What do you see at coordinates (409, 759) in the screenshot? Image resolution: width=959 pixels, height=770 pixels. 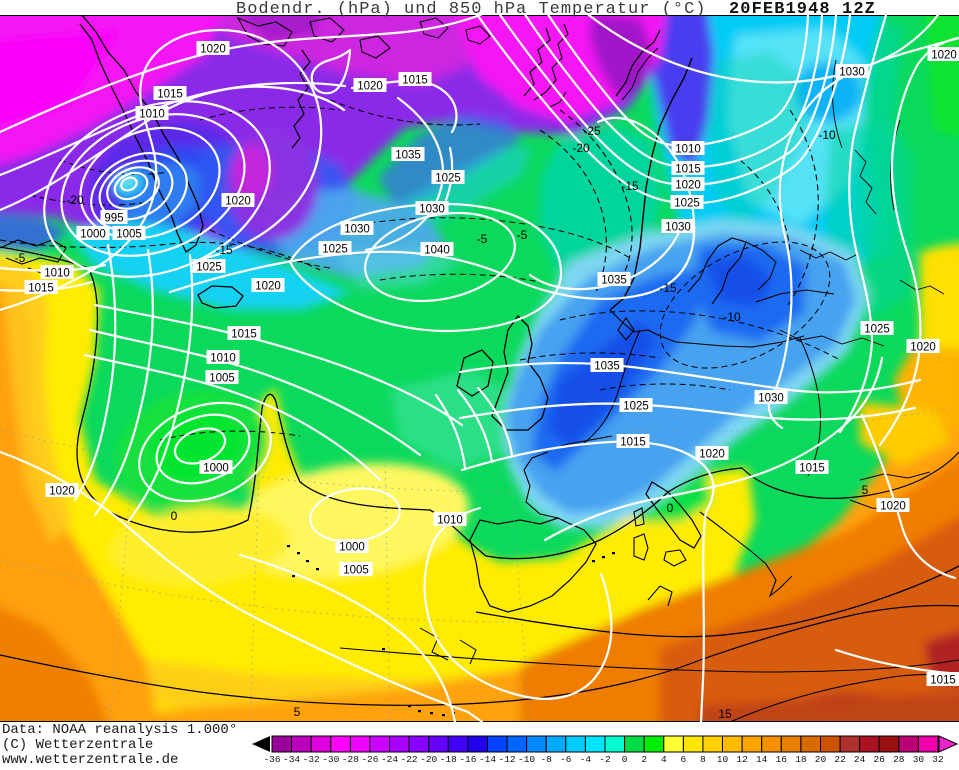 I see `svg-text: -22` at bounding box center [409, 759].